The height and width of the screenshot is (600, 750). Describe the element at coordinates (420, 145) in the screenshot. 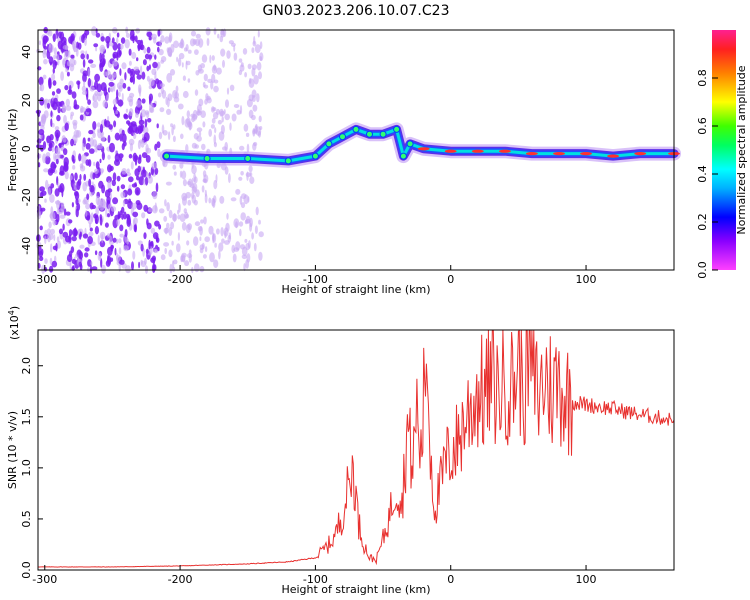

I see `signal-track` at that location.